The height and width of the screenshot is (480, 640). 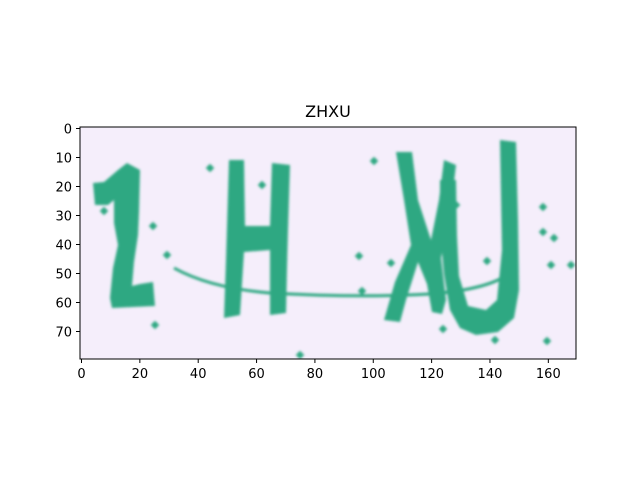 I want to click on y-tick-label: 0, so click(x=68, y=130).